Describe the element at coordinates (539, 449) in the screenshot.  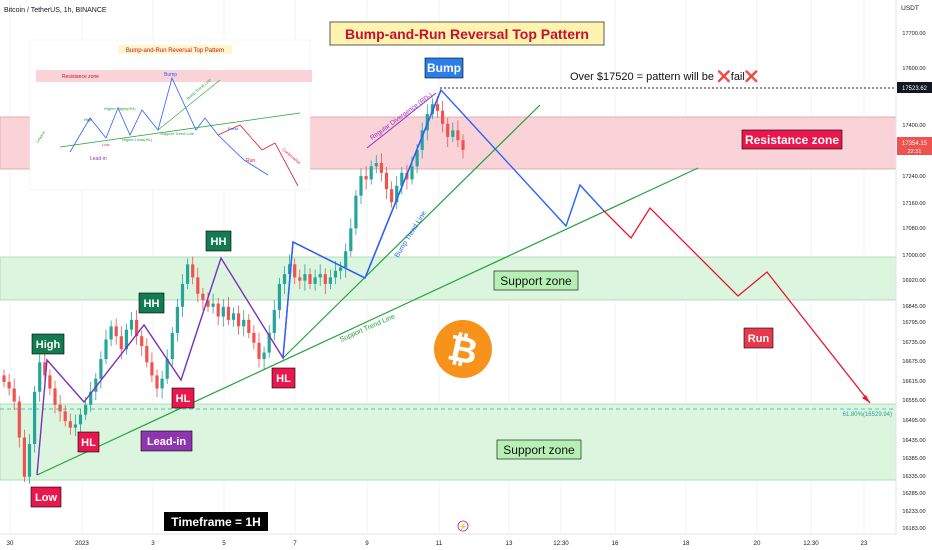
I see `support-zone-lower-label: Support zone` at that location.